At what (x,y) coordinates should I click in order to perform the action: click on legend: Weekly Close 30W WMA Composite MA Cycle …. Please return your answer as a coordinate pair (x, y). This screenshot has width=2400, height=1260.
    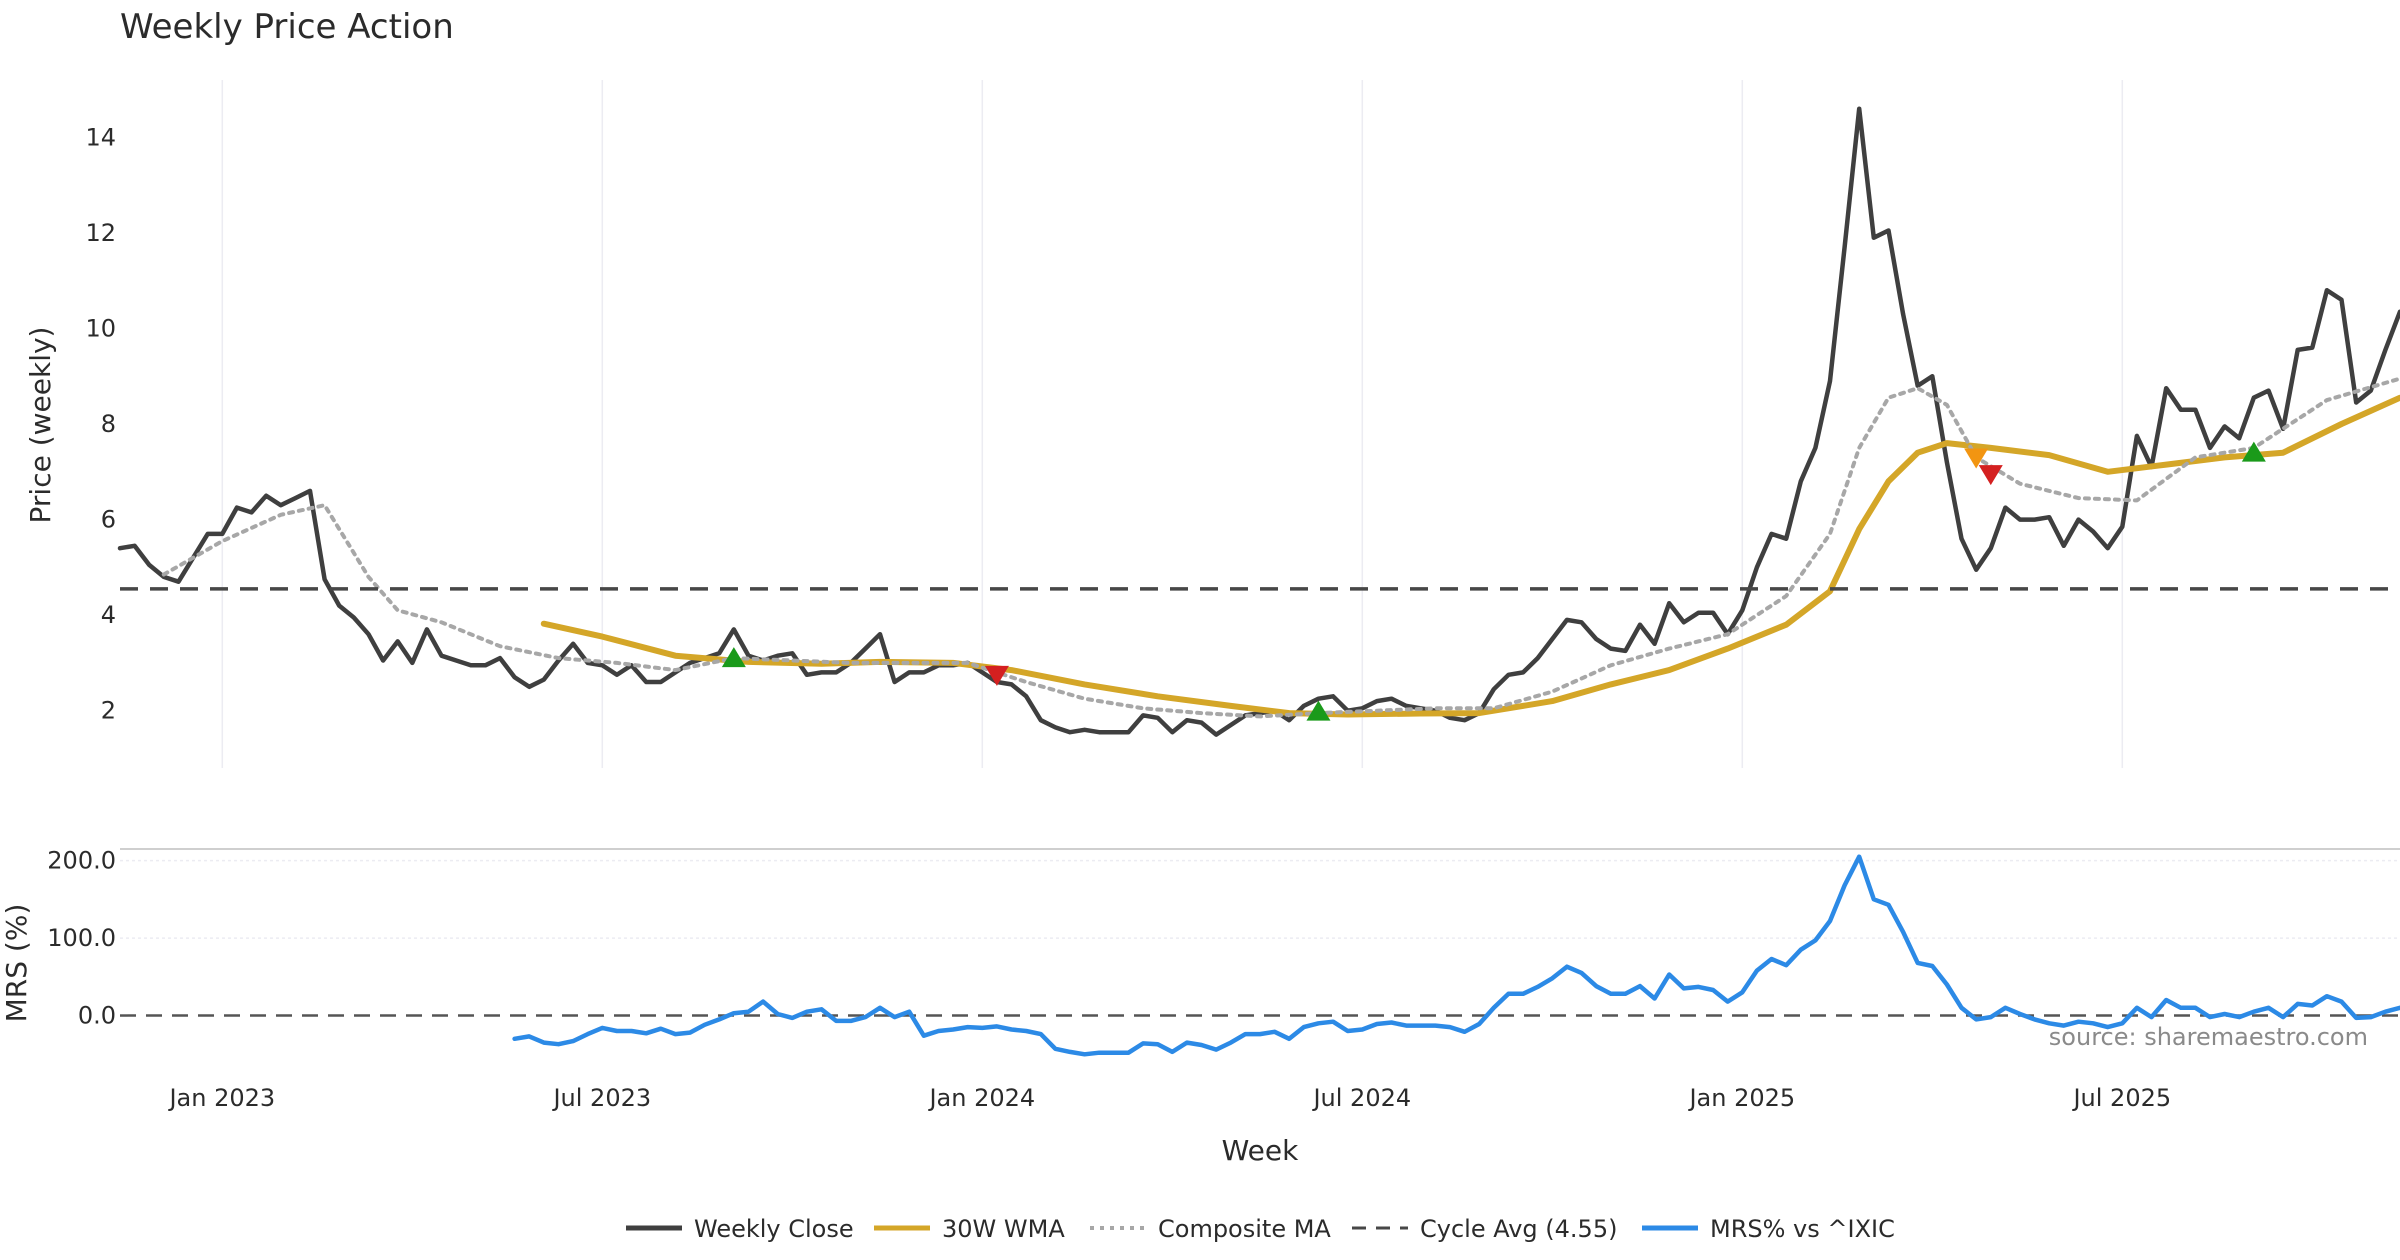
    Looking at the image, I should click on (1260, 1229).